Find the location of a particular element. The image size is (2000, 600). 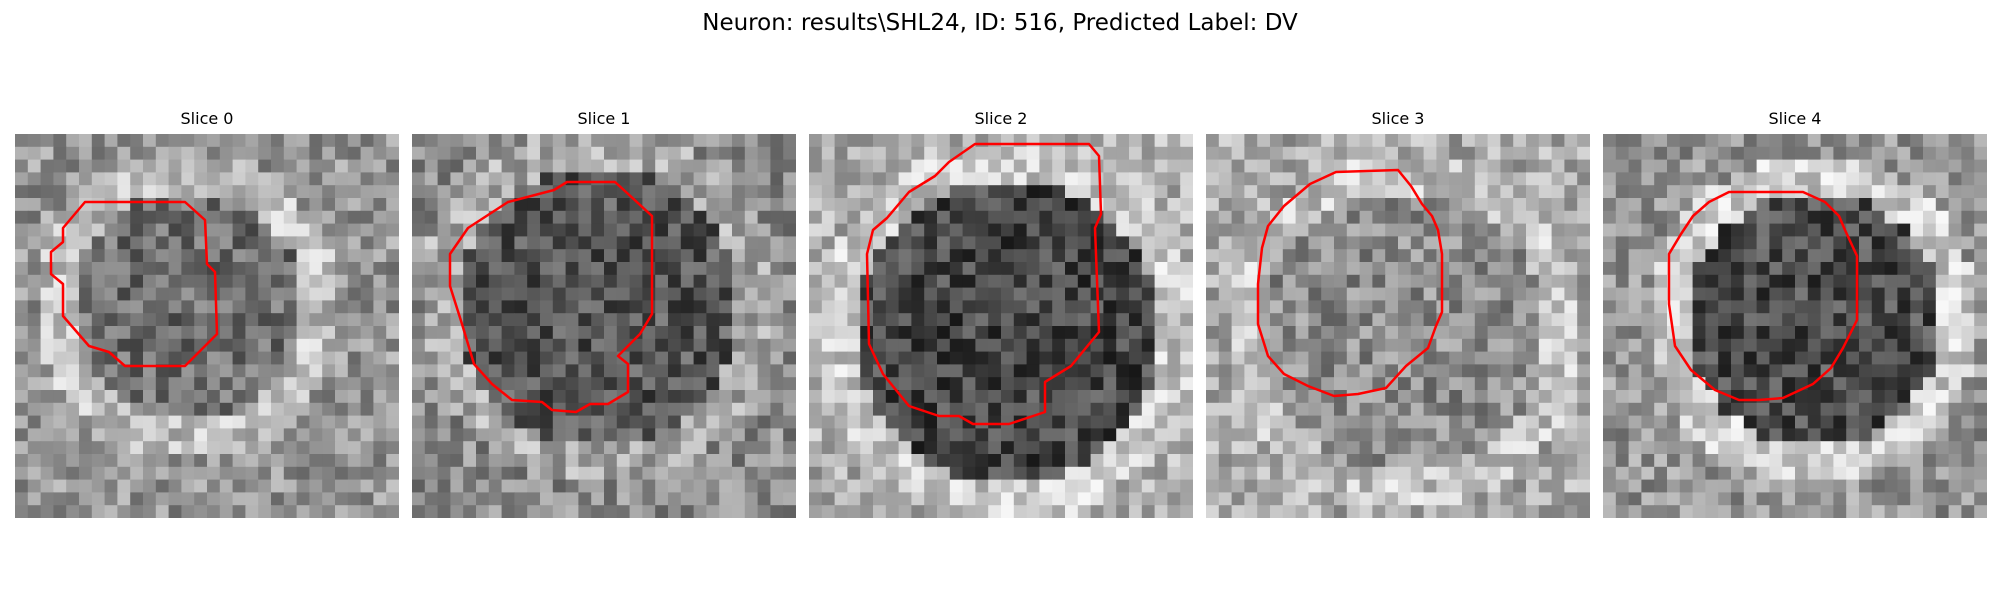

slice-title-1: Slice 1 is located at coordinates (604, 118).